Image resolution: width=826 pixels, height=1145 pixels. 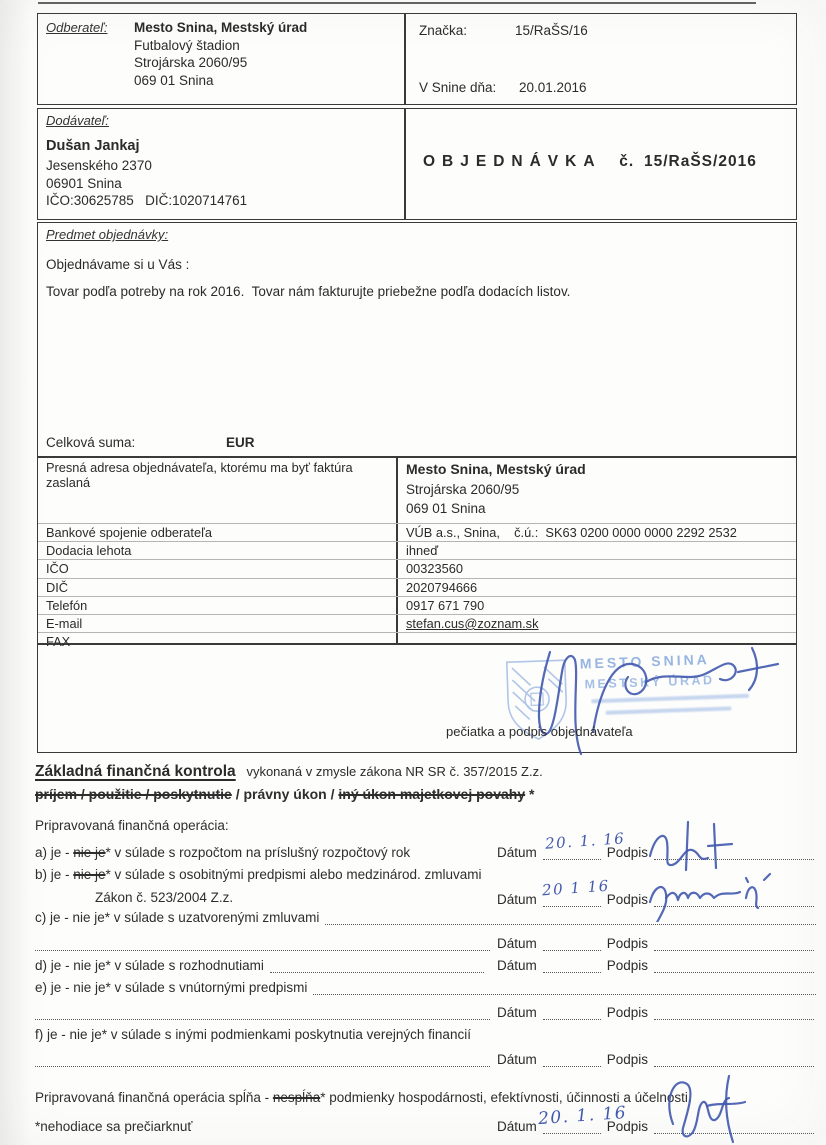 I want to click on table-row-delivery: Dodacia lehota ihneď, so click(x=417, y=551).